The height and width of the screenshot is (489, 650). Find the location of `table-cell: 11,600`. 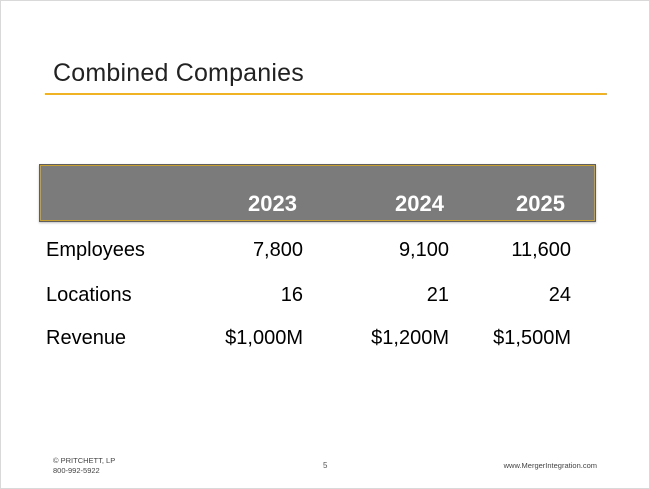

table-cell: 11,600 is located at coordinates (541, 250).